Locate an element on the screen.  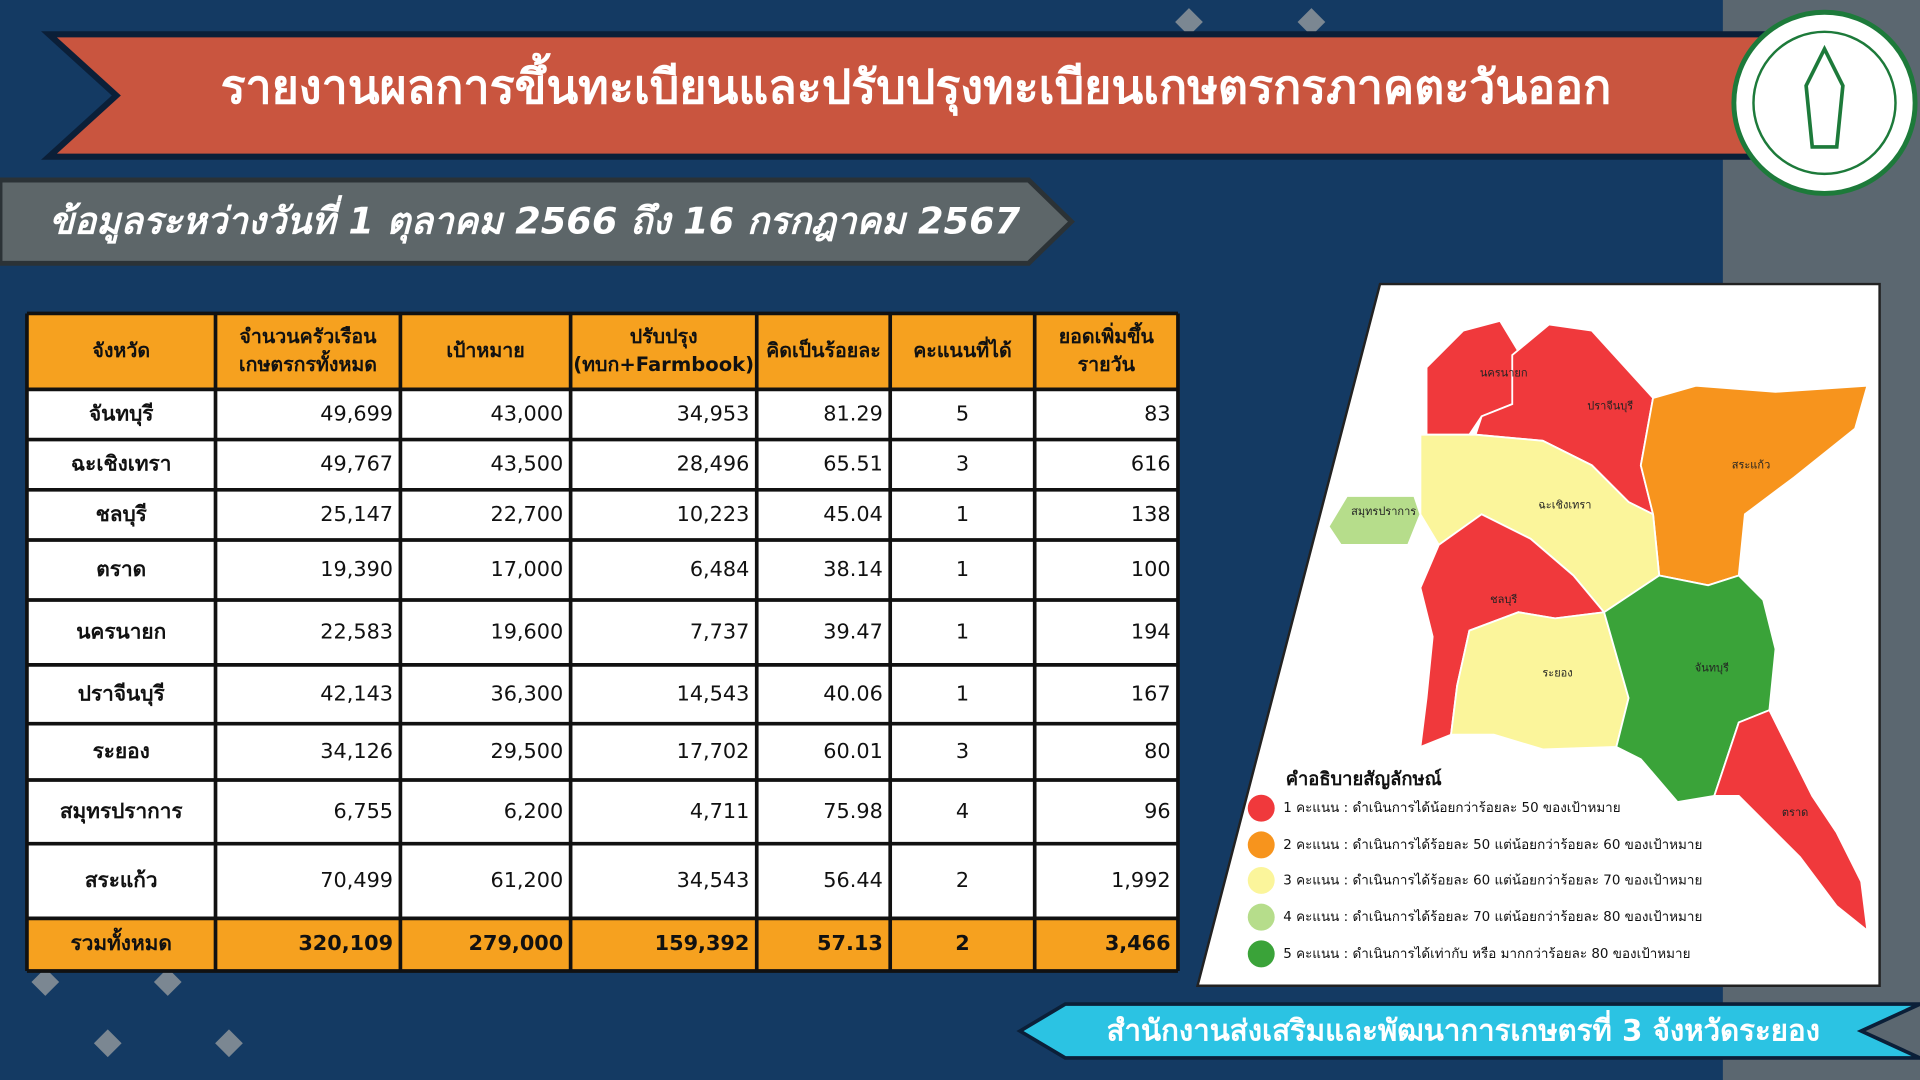
cell: 1,992 is located at coordinates (1141, 880).